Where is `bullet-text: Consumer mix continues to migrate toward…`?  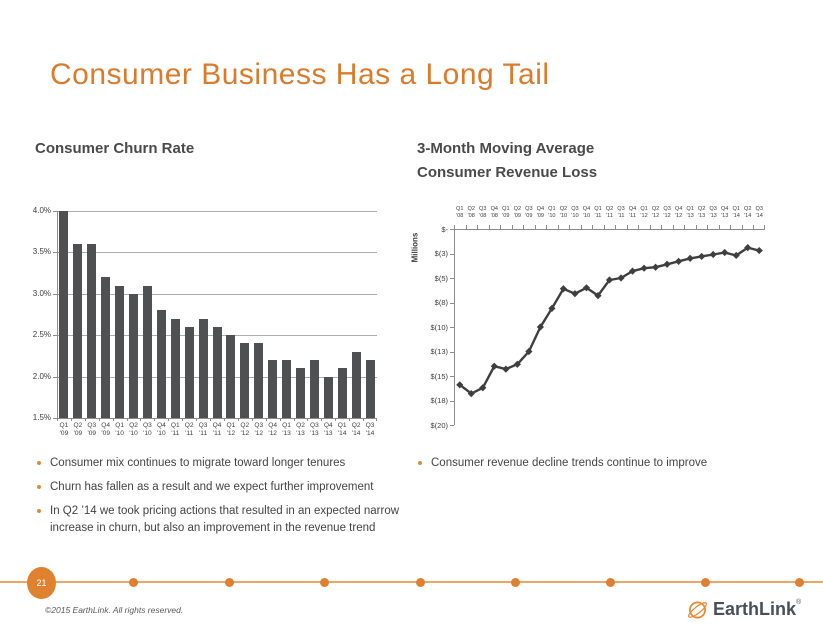 bullet-text: Consumer mix continues to migrate toward… is located at coordinates (198, 463).